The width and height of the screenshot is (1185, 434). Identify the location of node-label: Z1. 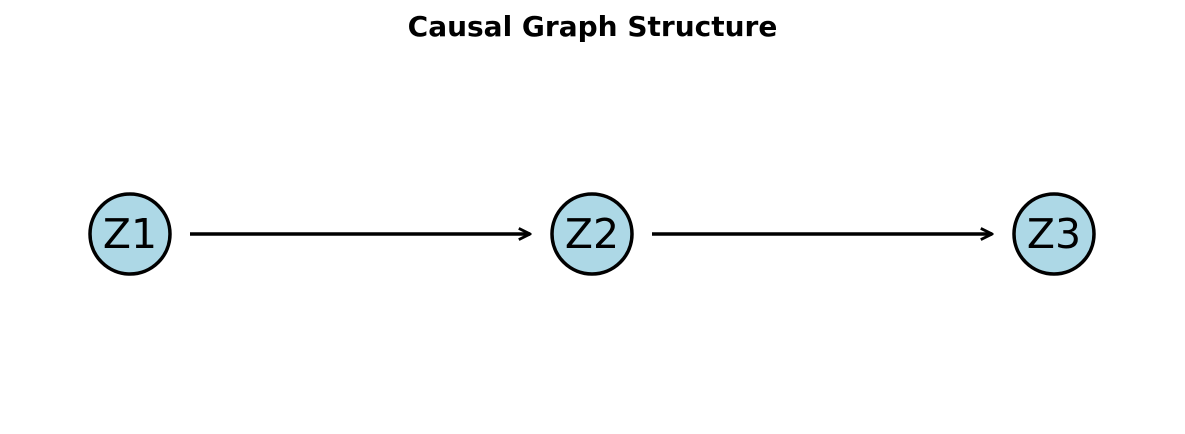
(130, 234).